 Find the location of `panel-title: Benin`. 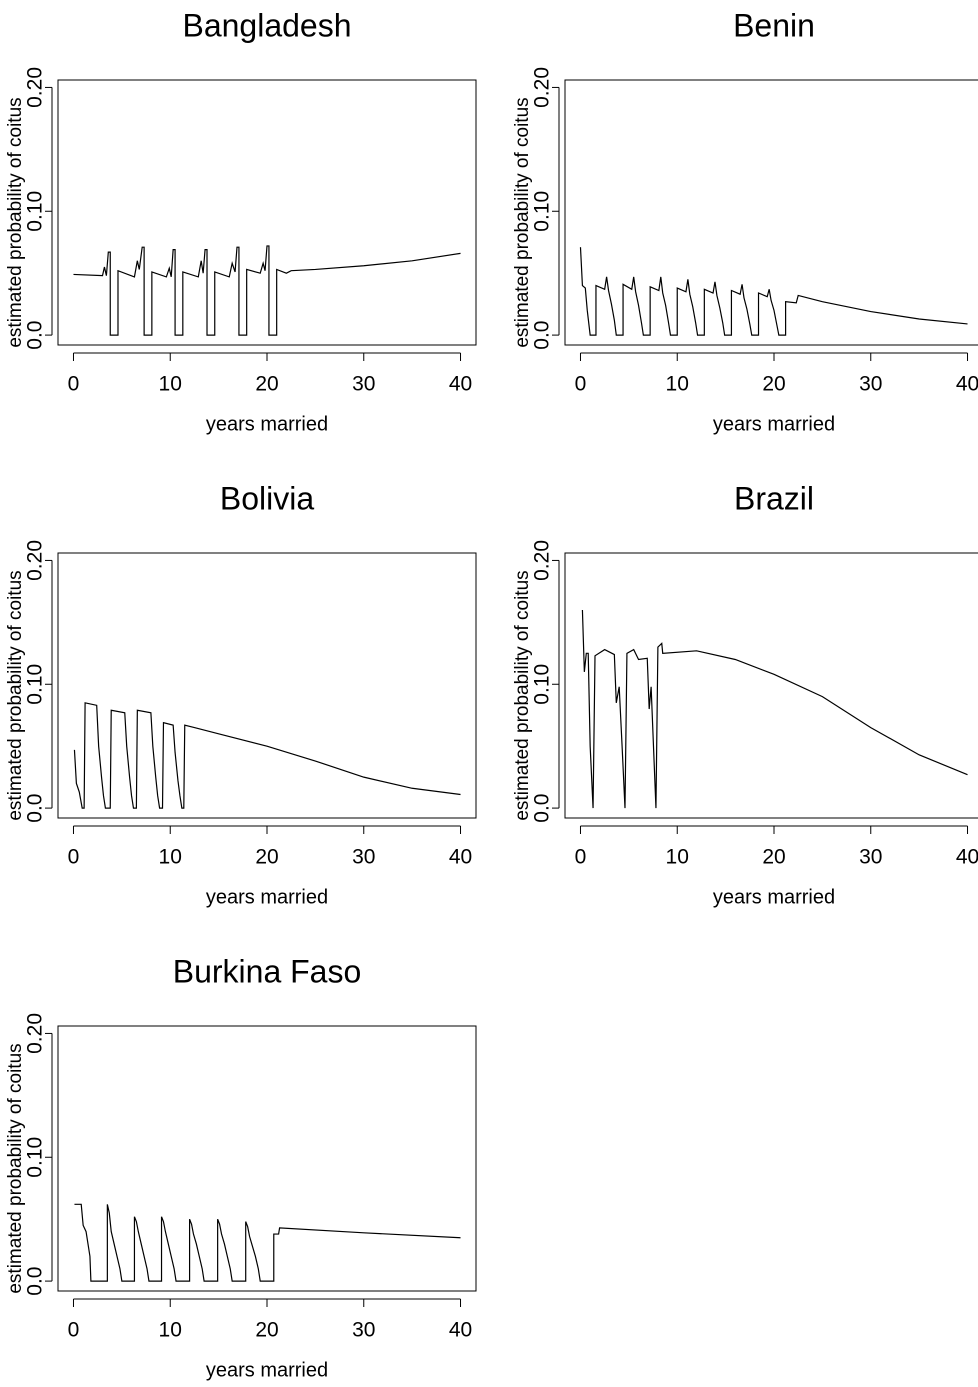

panel-title: Benin is located at coordinates (774, 25).